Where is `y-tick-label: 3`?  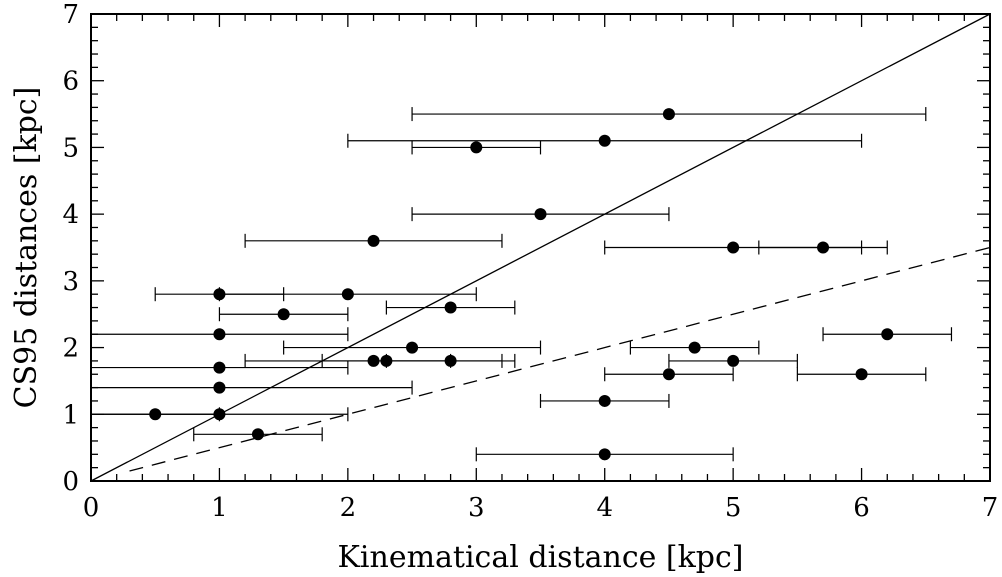 y-tick-label: 3 is located at coordinates (70, 282).